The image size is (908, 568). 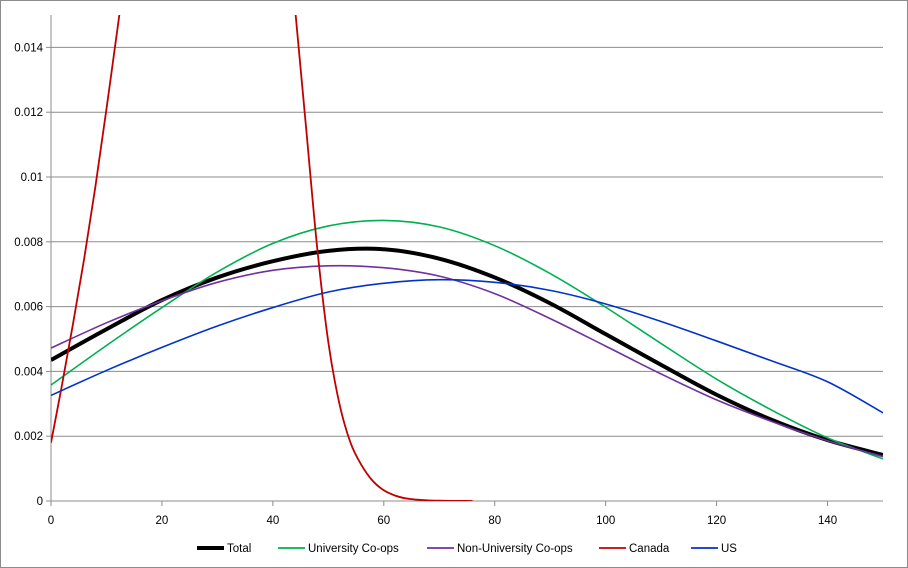 What do you see at coordinates (40, 502) in the screenshot?
I see `y-tick-label: 0` at bounding box center [40, 502].